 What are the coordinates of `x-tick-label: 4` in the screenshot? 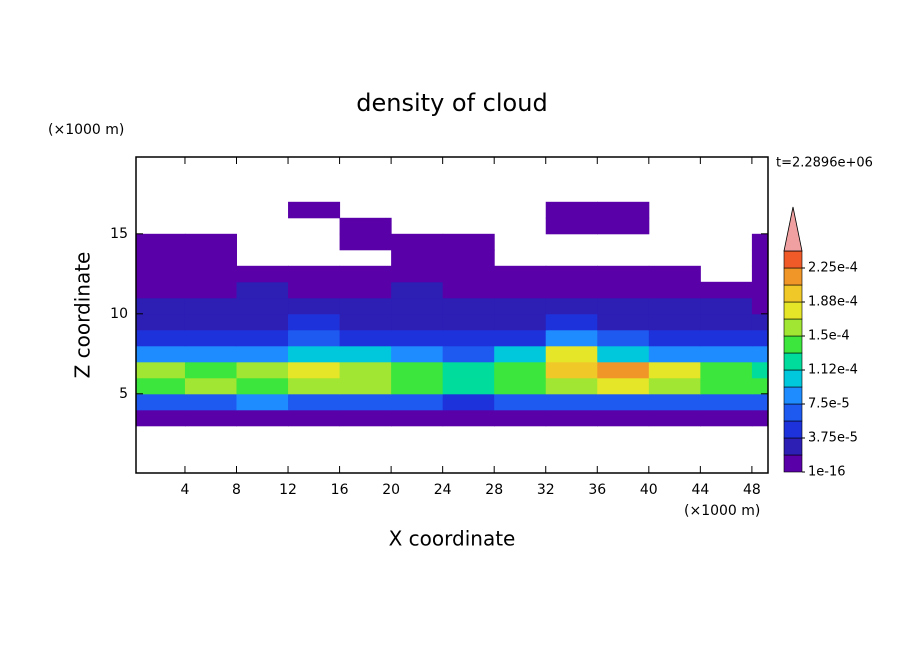 It's located at (185, 490).